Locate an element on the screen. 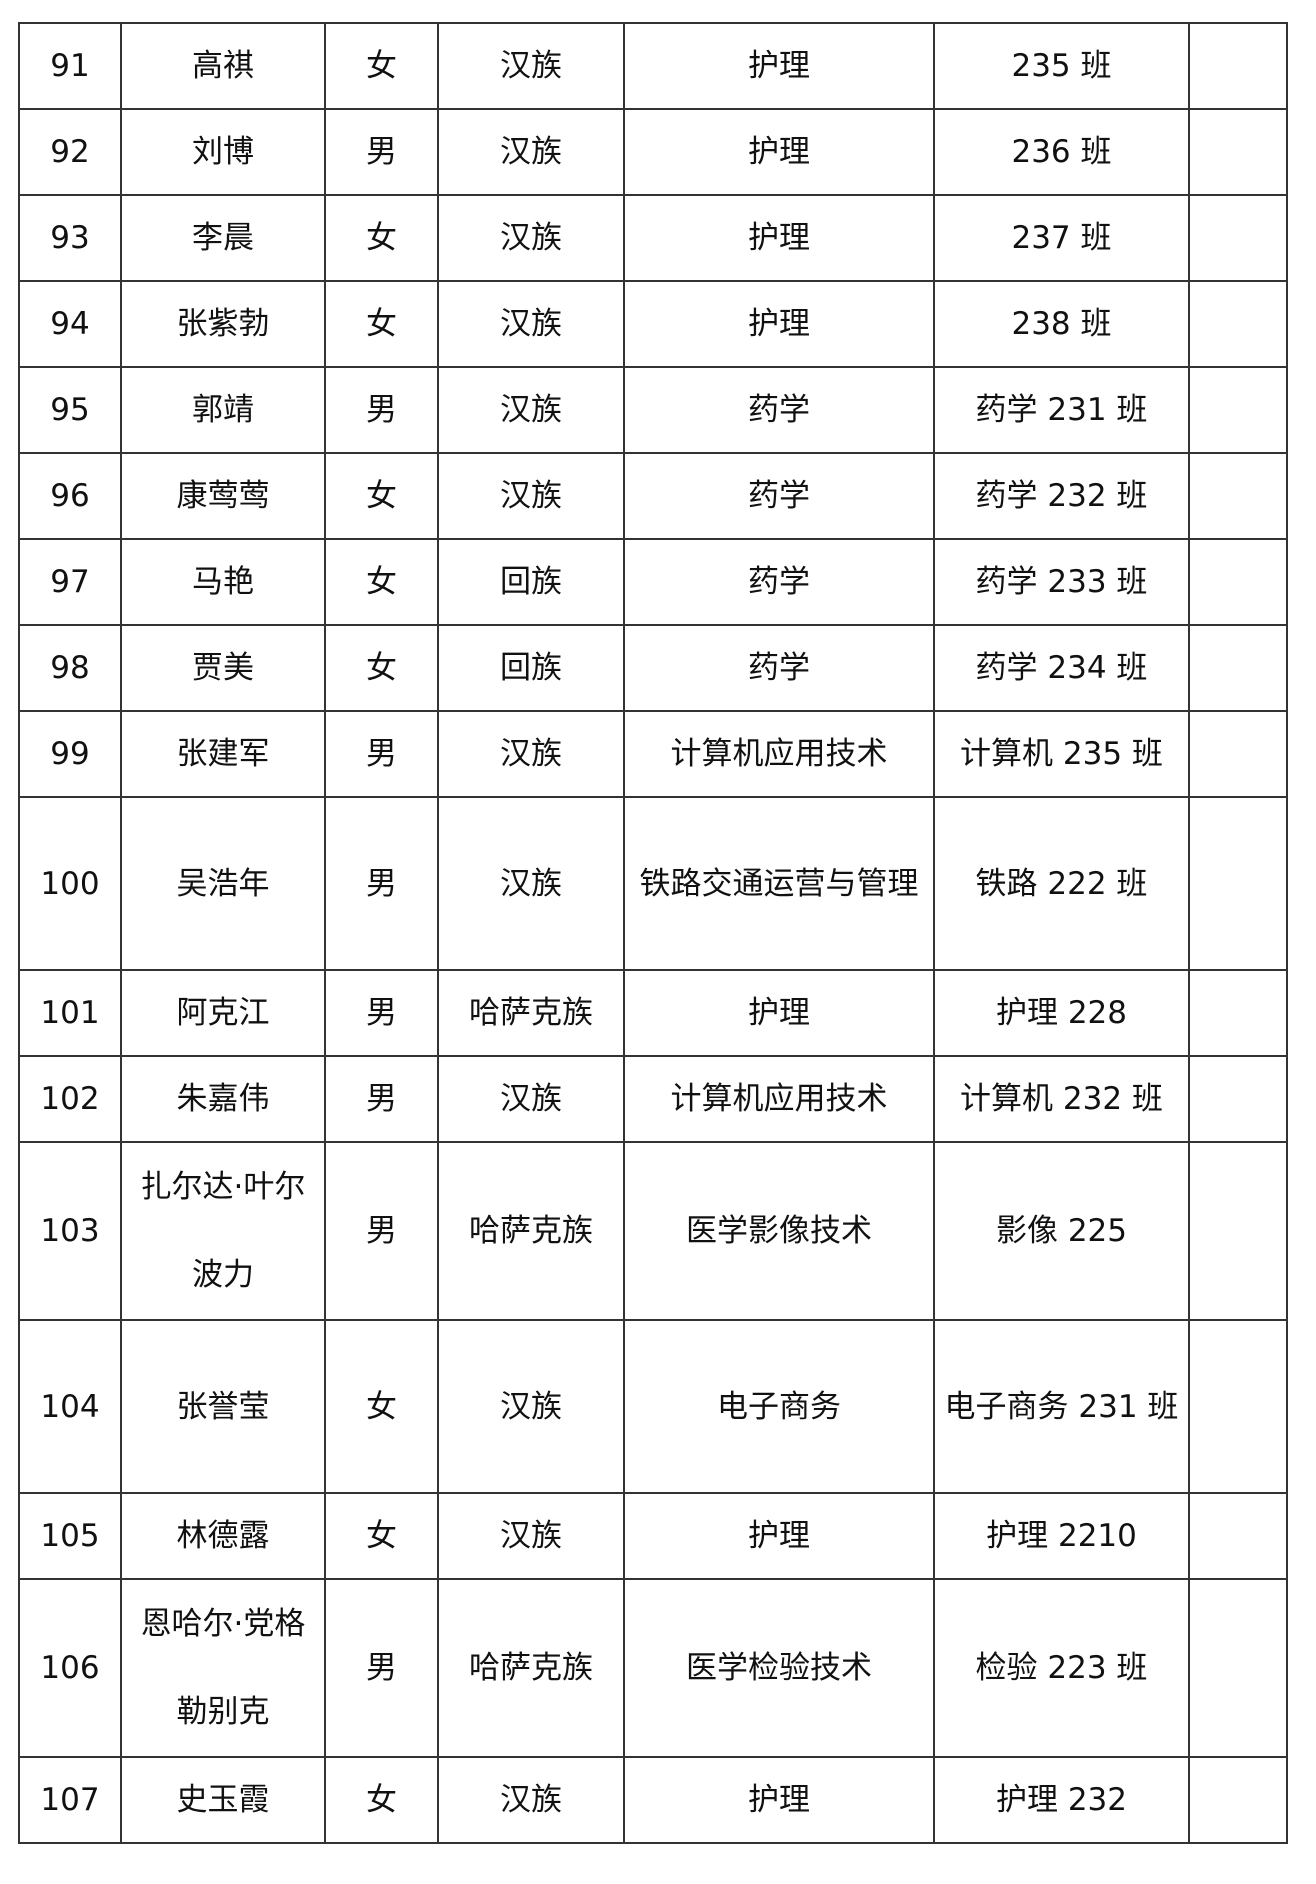  table-row: 102 朱嘉伟男汉族 计算机应用技术 计算机 232 班 is located at coordinates (653, 1099).